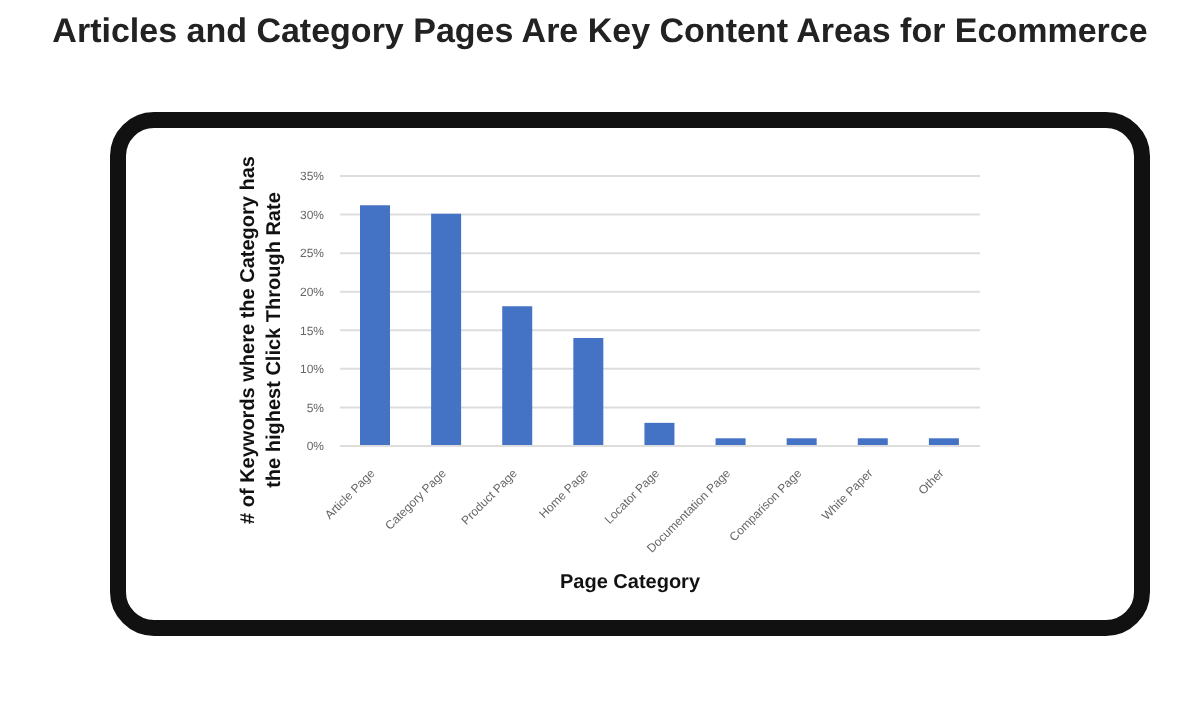 The width and height of the screenshot is (1200, 722). What do you see at coordinates (630, 583) in the screenshot?
I see `x-axis-title: Page Category` at bounding box center [630, 583].